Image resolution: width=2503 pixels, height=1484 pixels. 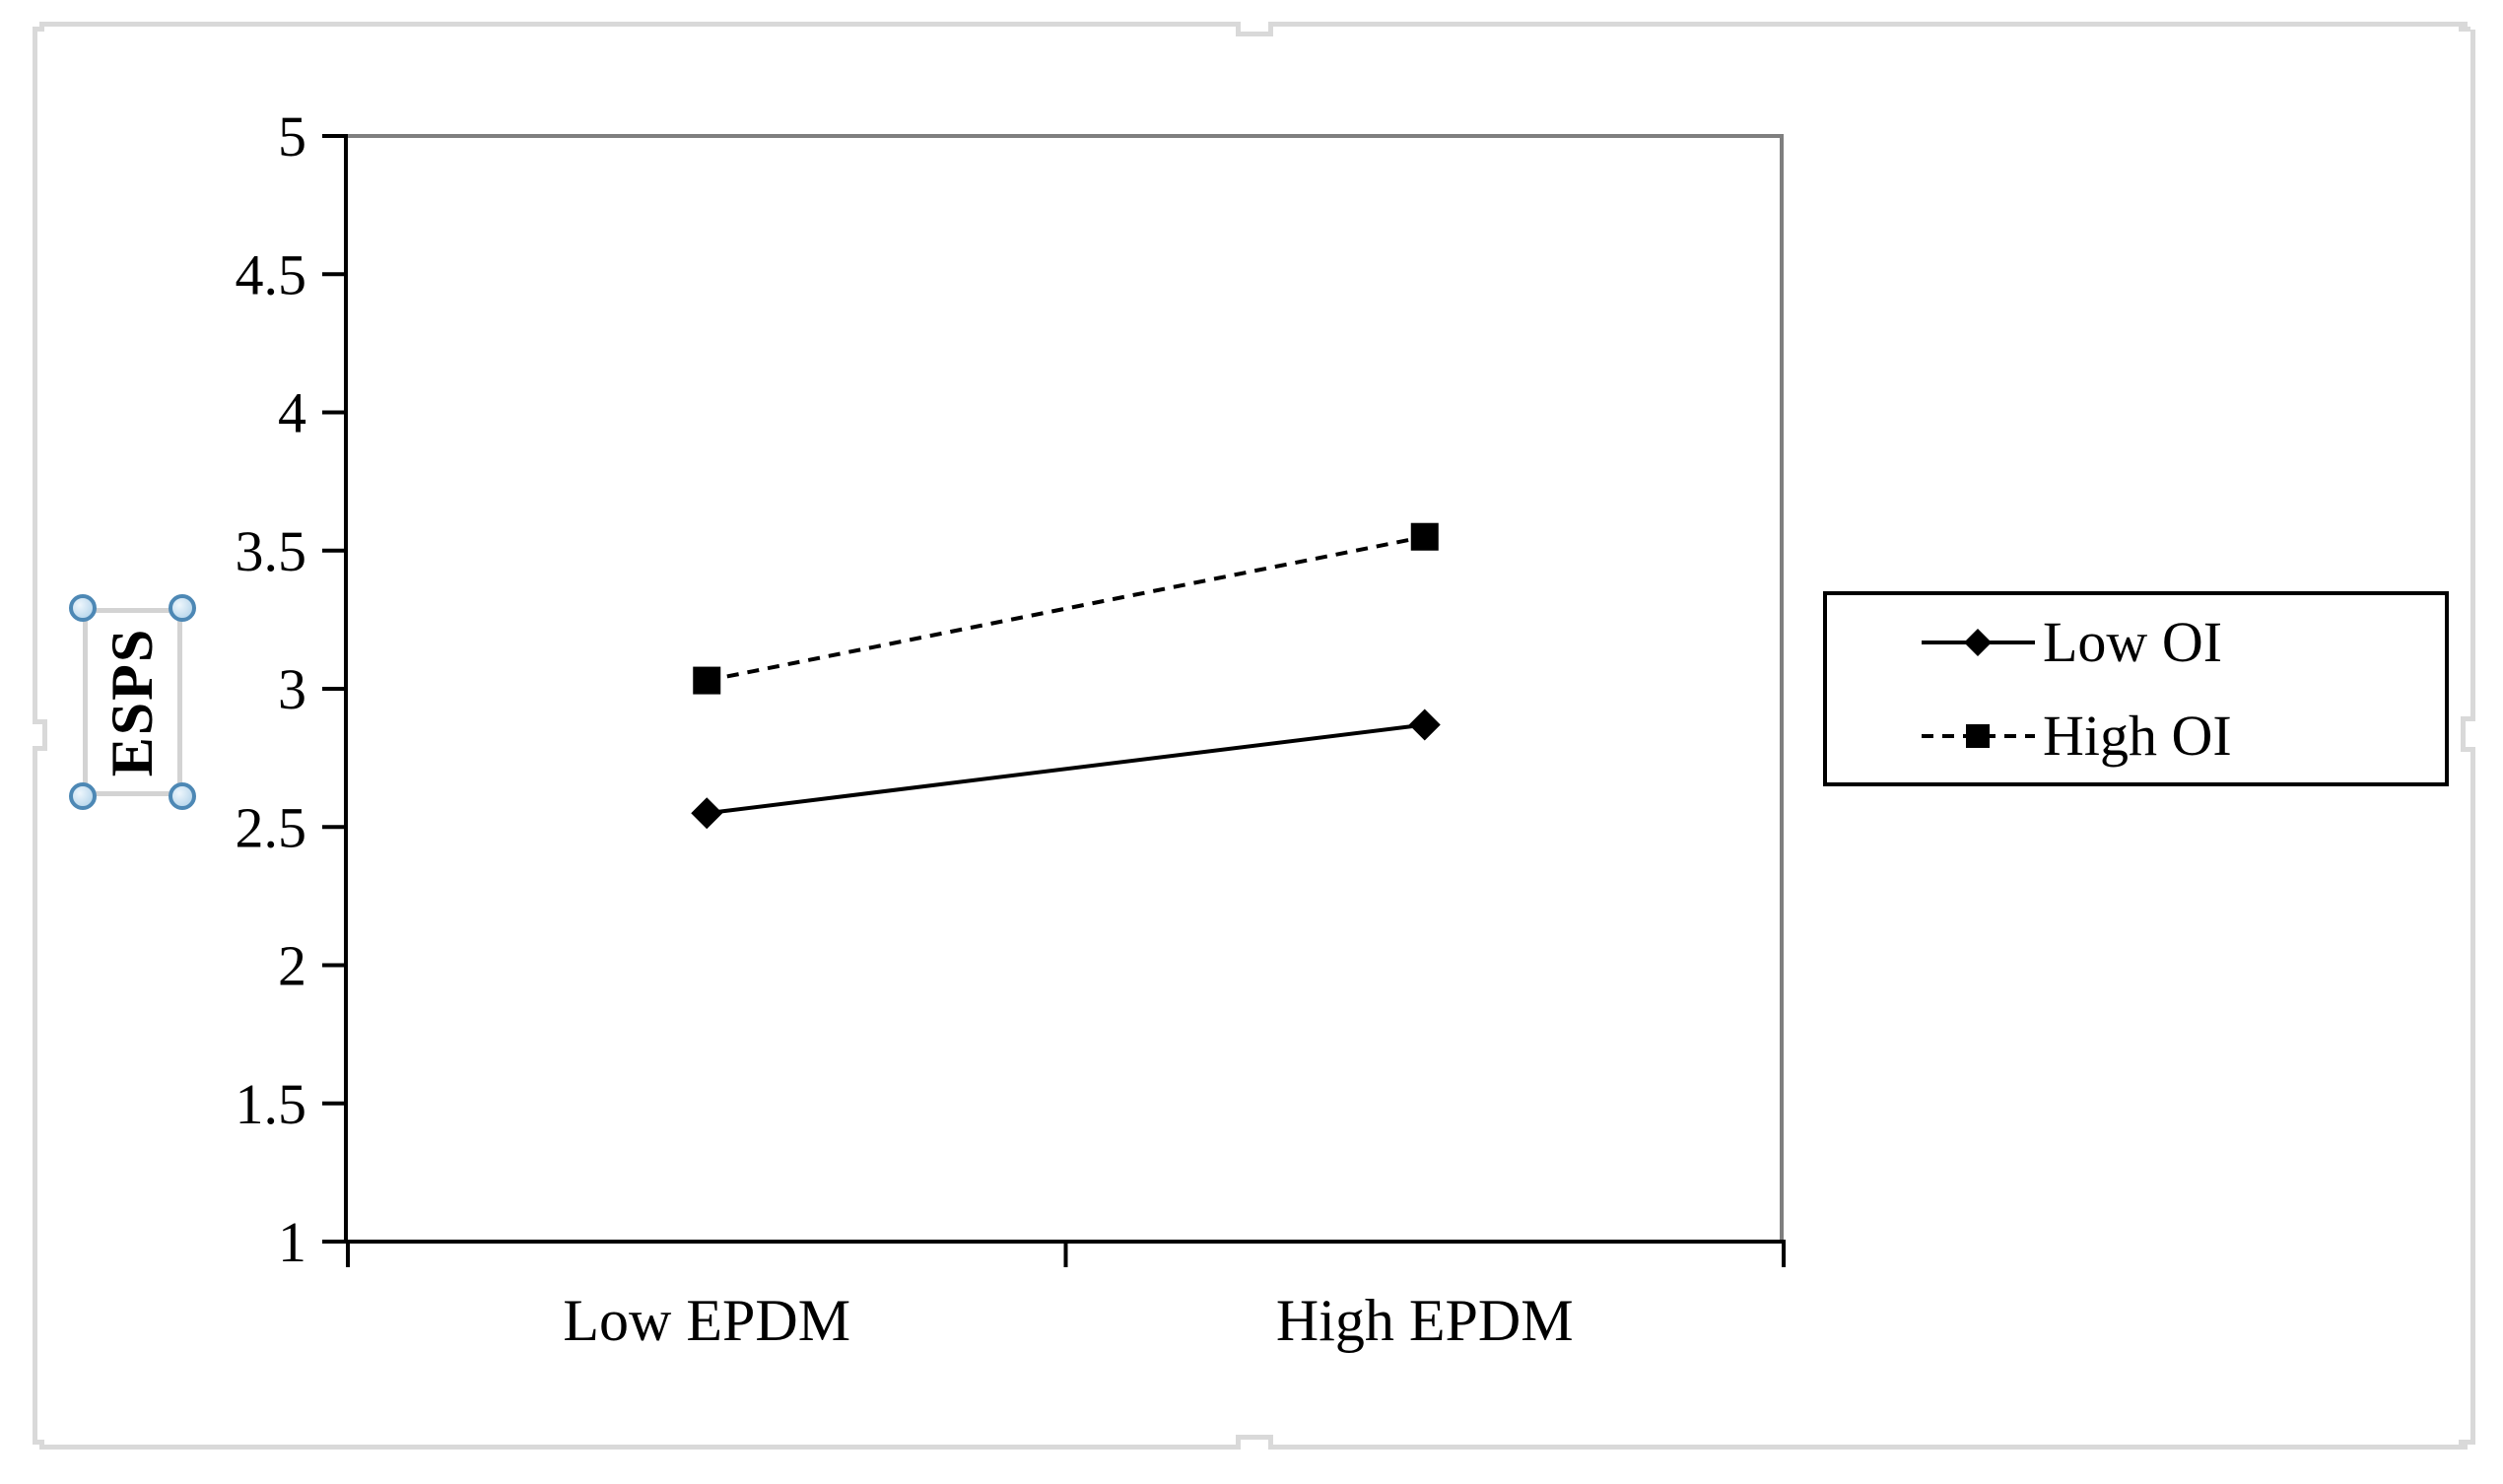 What do you see at coordinates (292, 413) in the screenshot?
I see `y-tick-label: 4` at bounding box center [292, 413].